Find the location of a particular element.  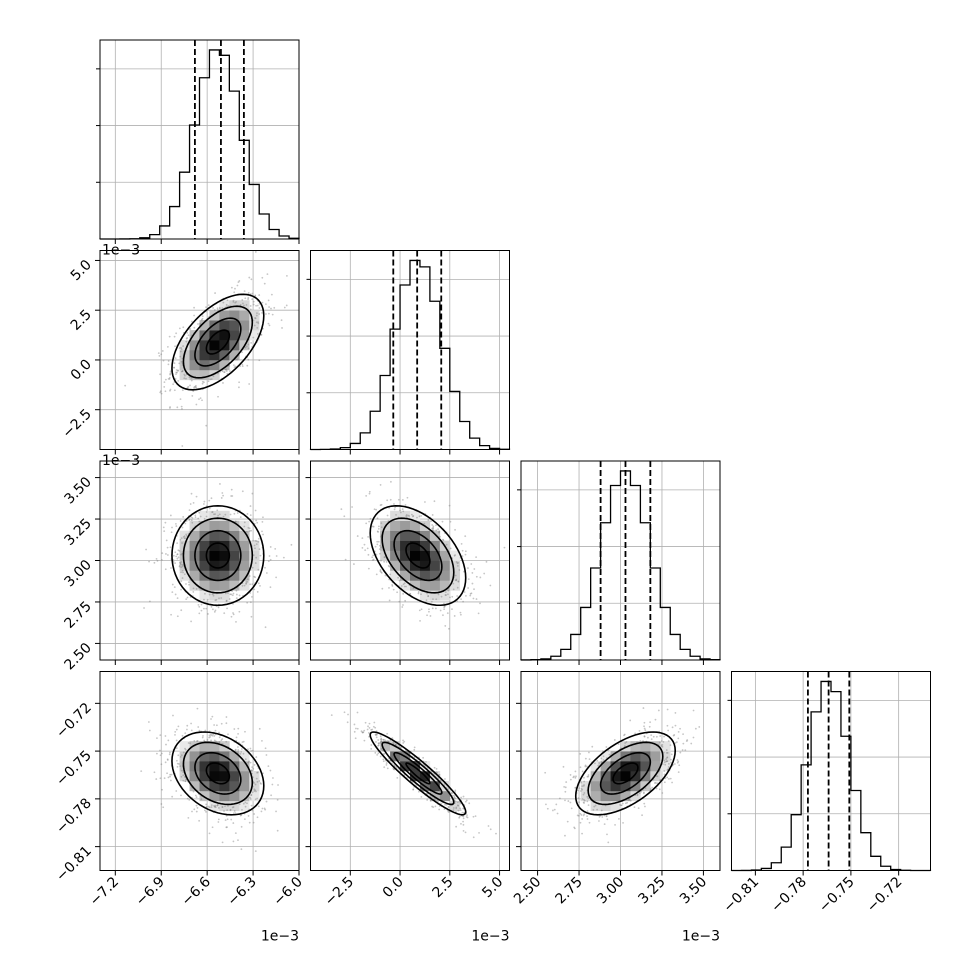

x-tick-label: 5.0 is located at coordinates (492, 887).